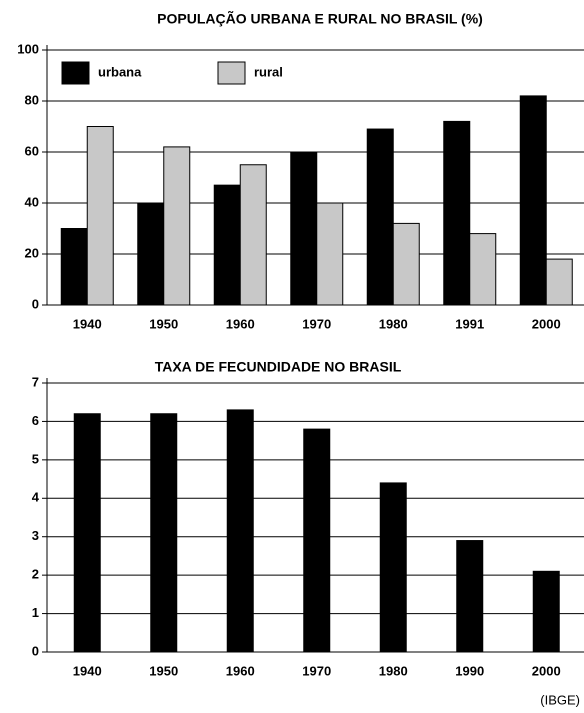 The image size is (584, 713). Describe the element at coordinates (560, 699) in the screenshot. I see `source: (IBGE)` at that location.